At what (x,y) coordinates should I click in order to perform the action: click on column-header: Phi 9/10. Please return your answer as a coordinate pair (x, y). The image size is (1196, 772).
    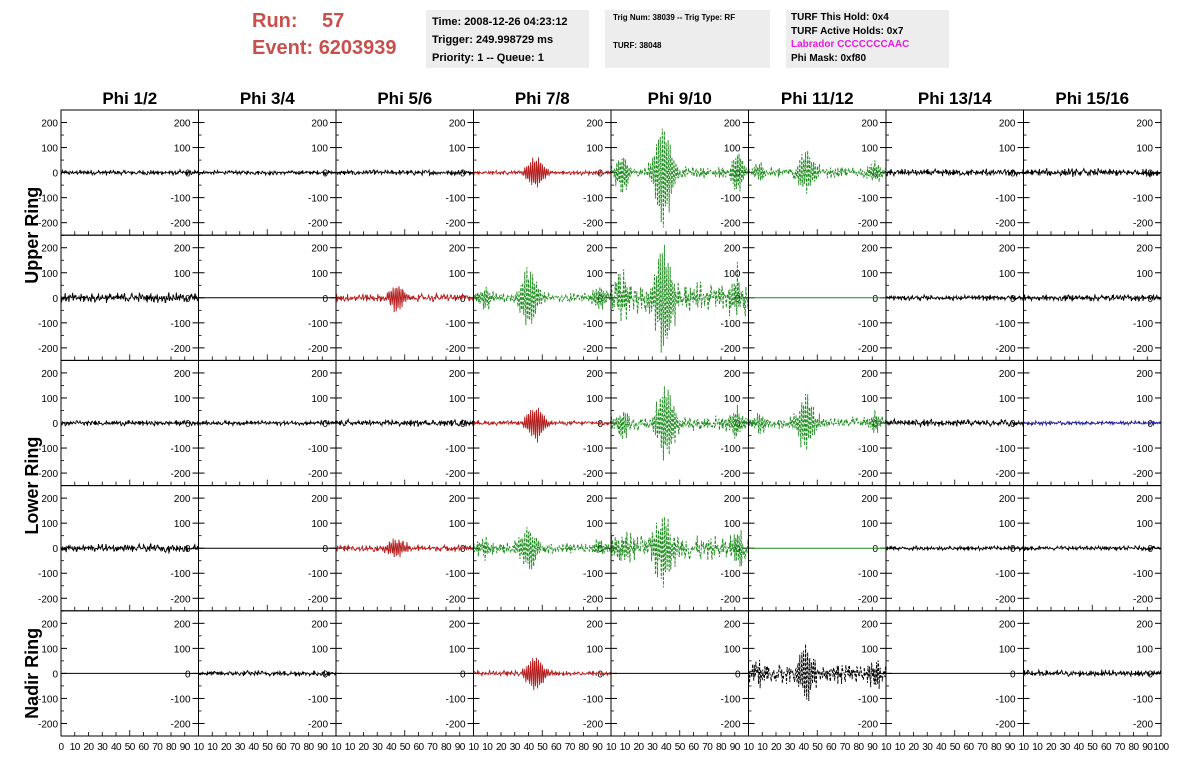
    Looking at the image, I should click on (680, 98).